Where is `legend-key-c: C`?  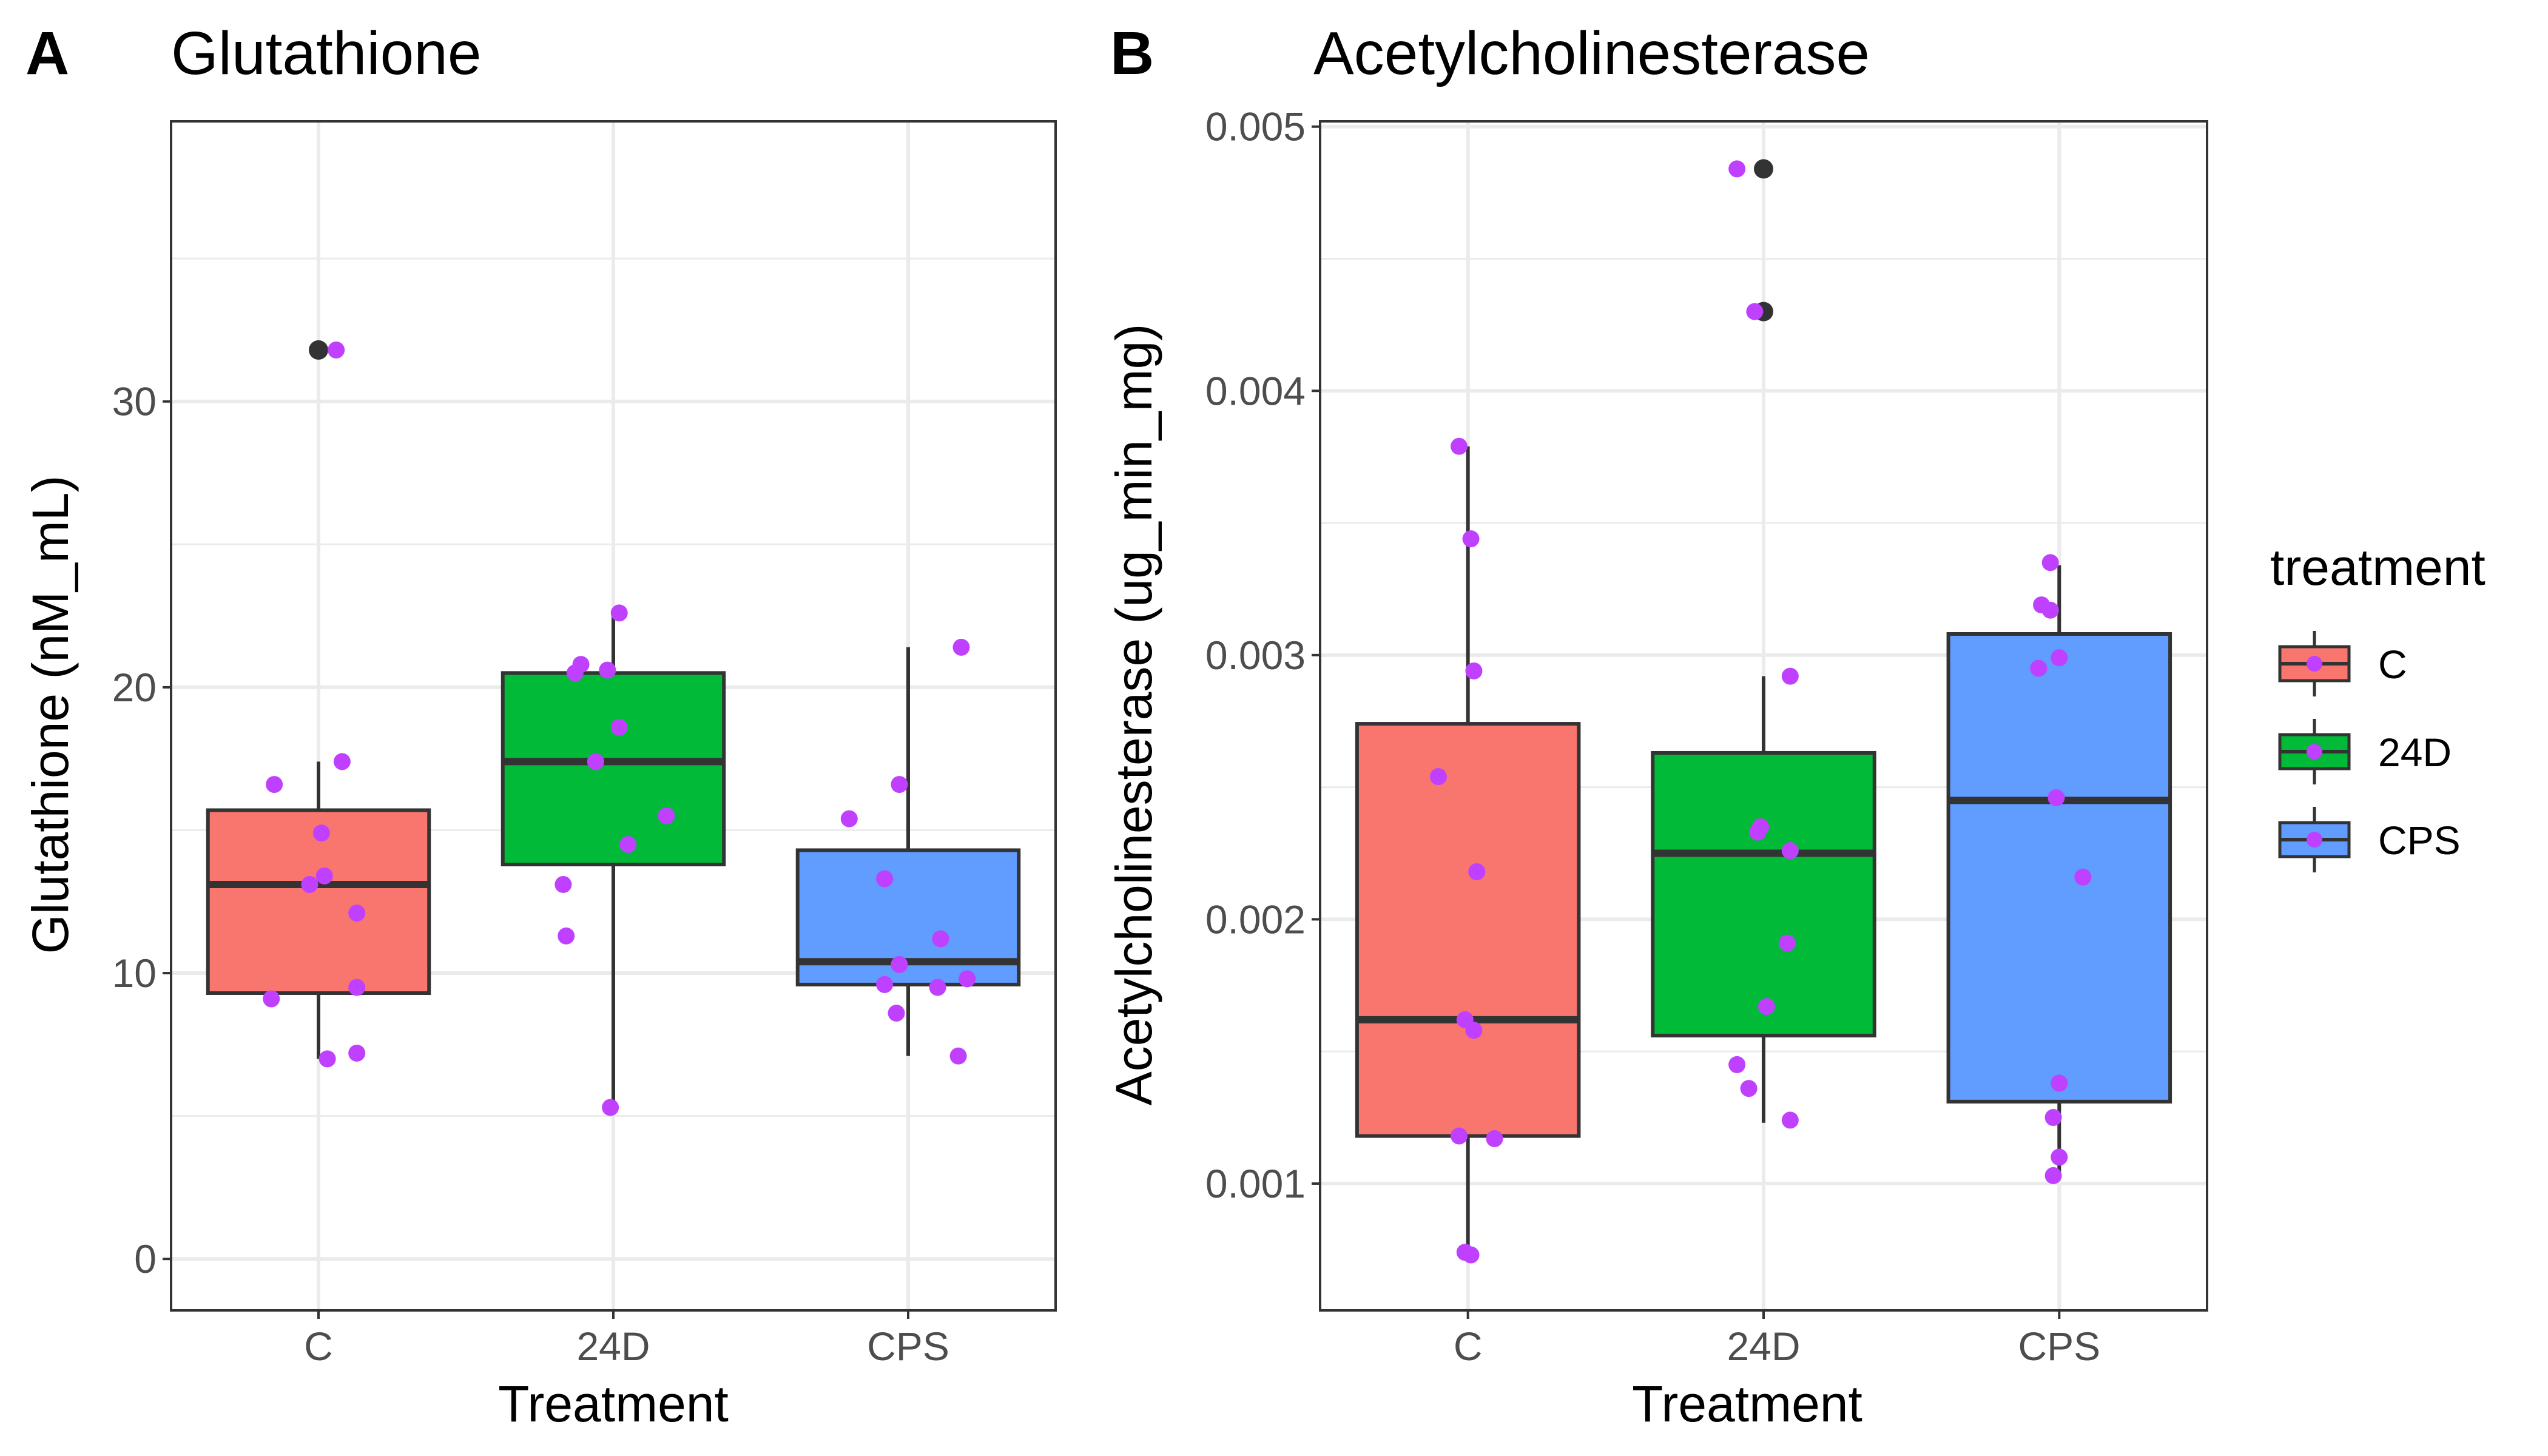 legend-key-c: C is located at coordinates (2342, 663).